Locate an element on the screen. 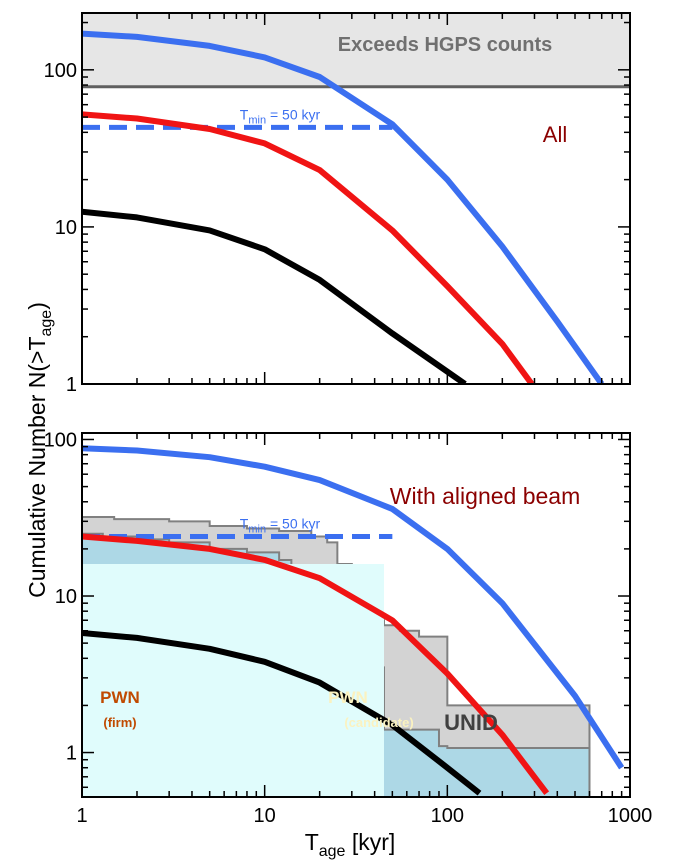 This screenshot has width=674, height=863. unid-label: UNID is located at coordinates (471, 722).